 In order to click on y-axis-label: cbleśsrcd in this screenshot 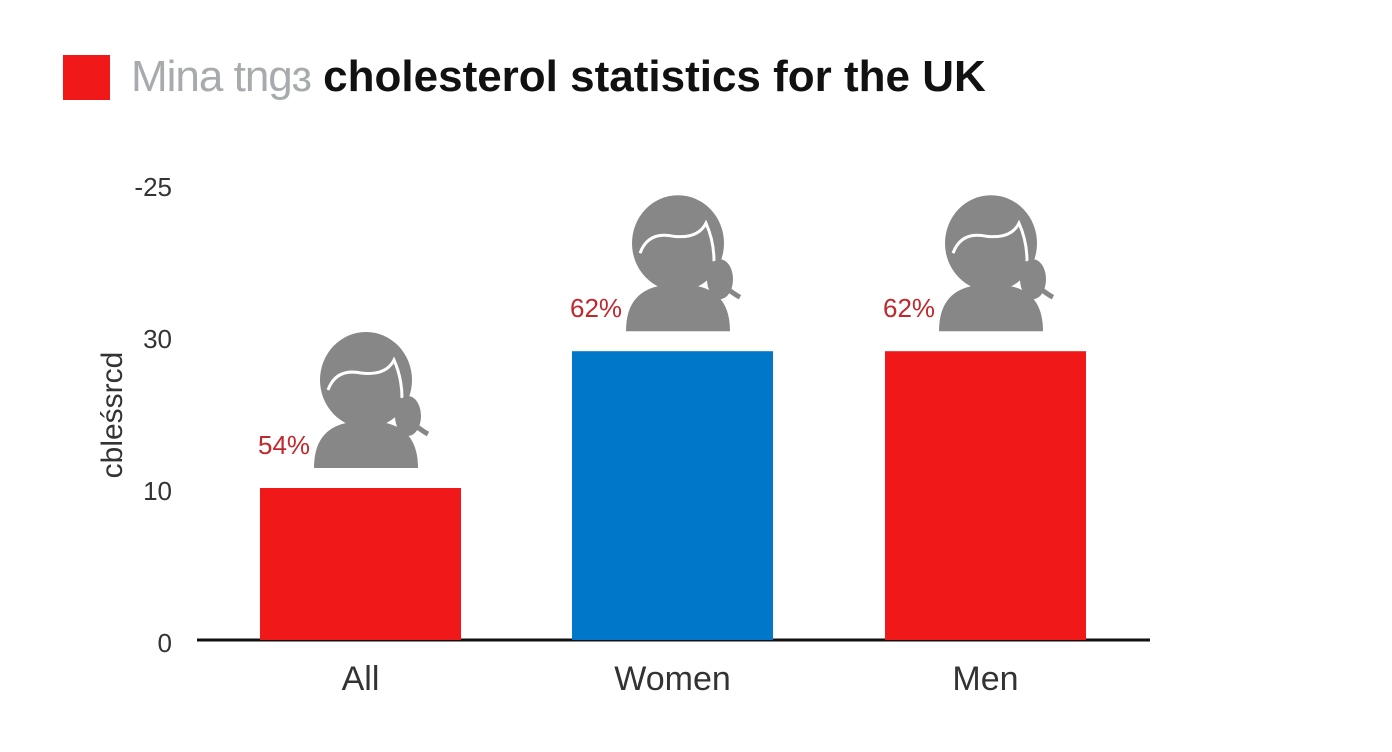, I will do `click(112, 415)`.